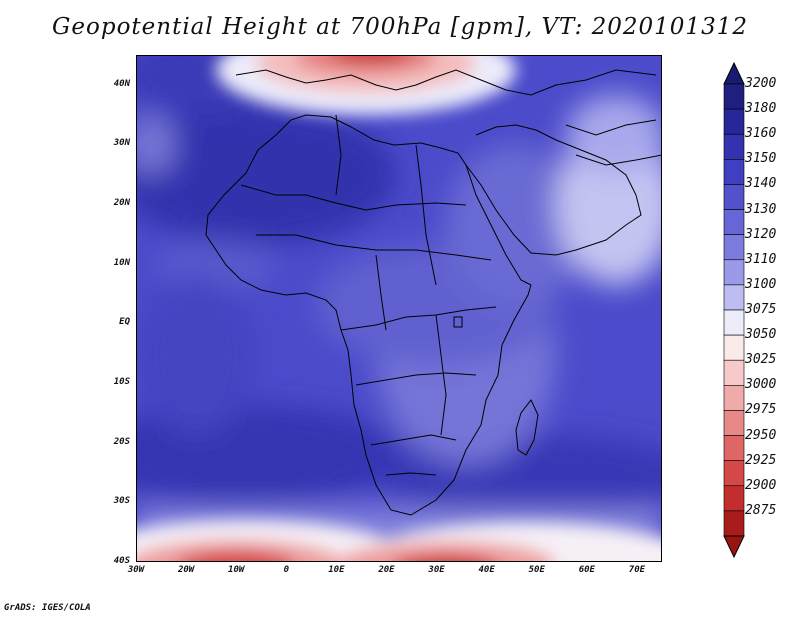  Describe the element at coordinates (121, 143) in the screenshot. I see `lat-tick-label: 30N` at that location.